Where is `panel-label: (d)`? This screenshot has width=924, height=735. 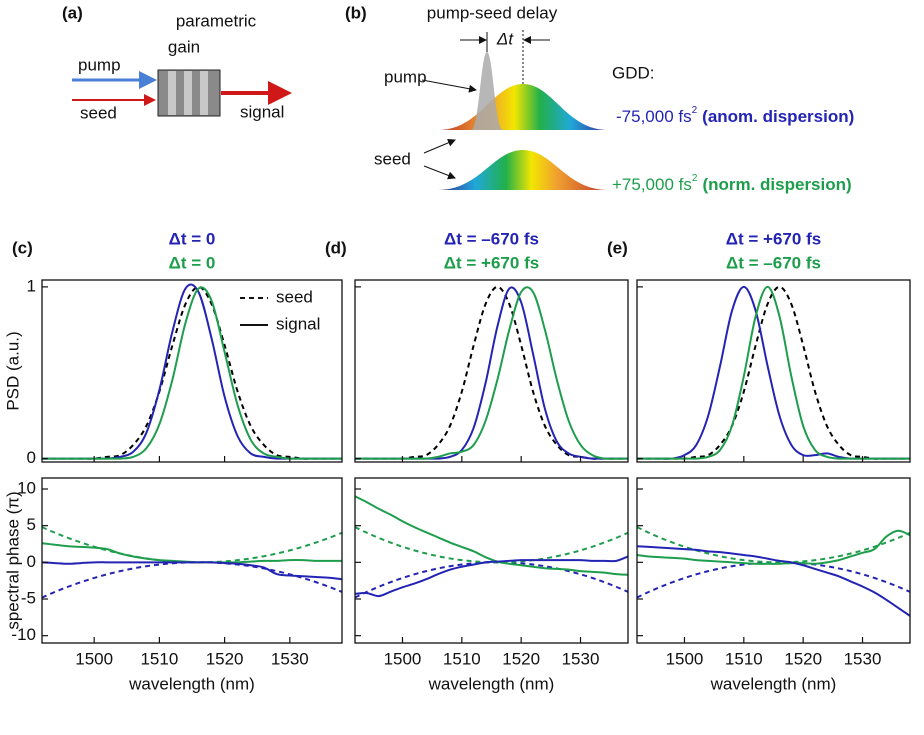 panel-label: (d) is located at coordinates (336, 247).